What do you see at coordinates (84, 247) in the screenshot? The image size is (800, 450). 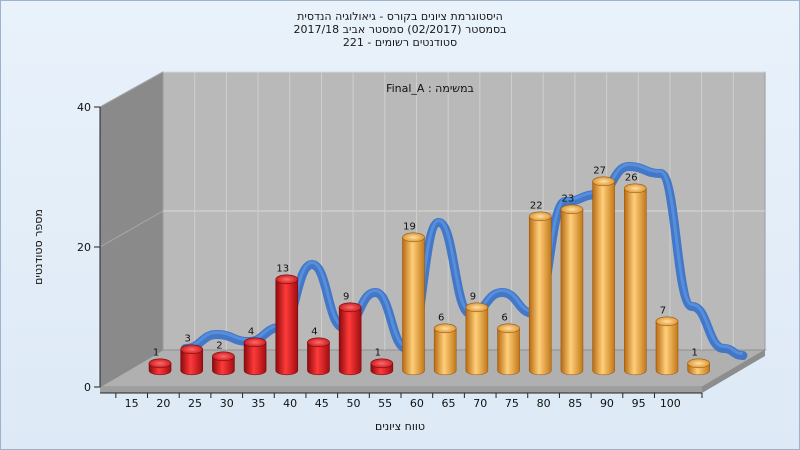 I see `y-tick-label: 20` at bounding box center [84, 247].